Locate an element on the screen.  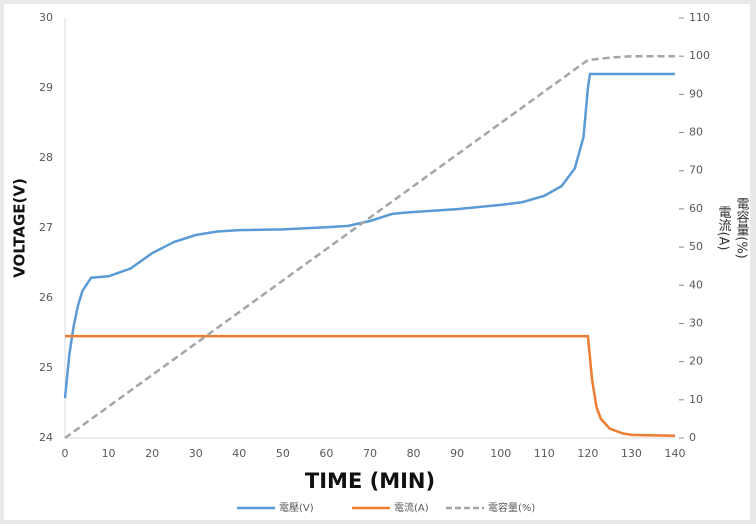
y2-tick-label: 100 is located at coordinates (699, 55).